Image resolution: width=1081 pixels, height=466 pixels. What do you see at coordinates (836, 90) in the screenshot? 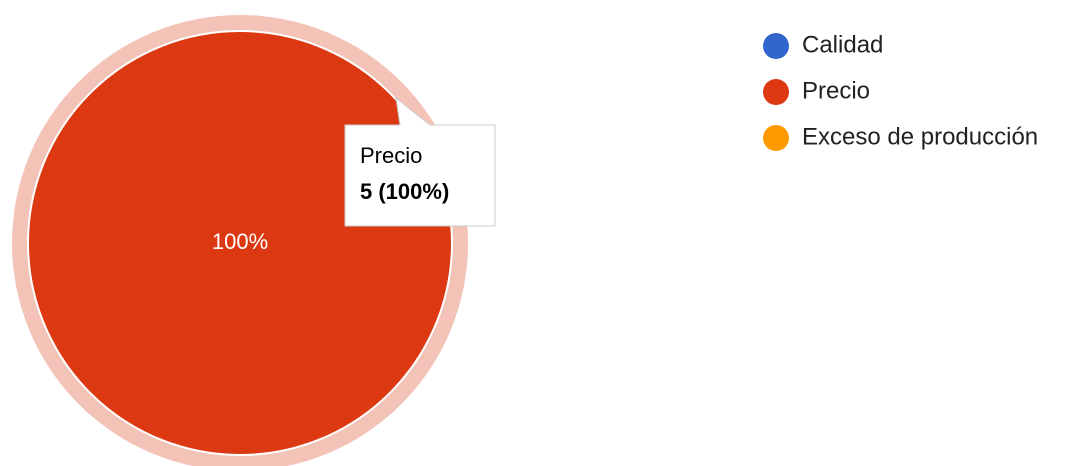
I see `legend-label: Precio` at bounding box center [836, 90].